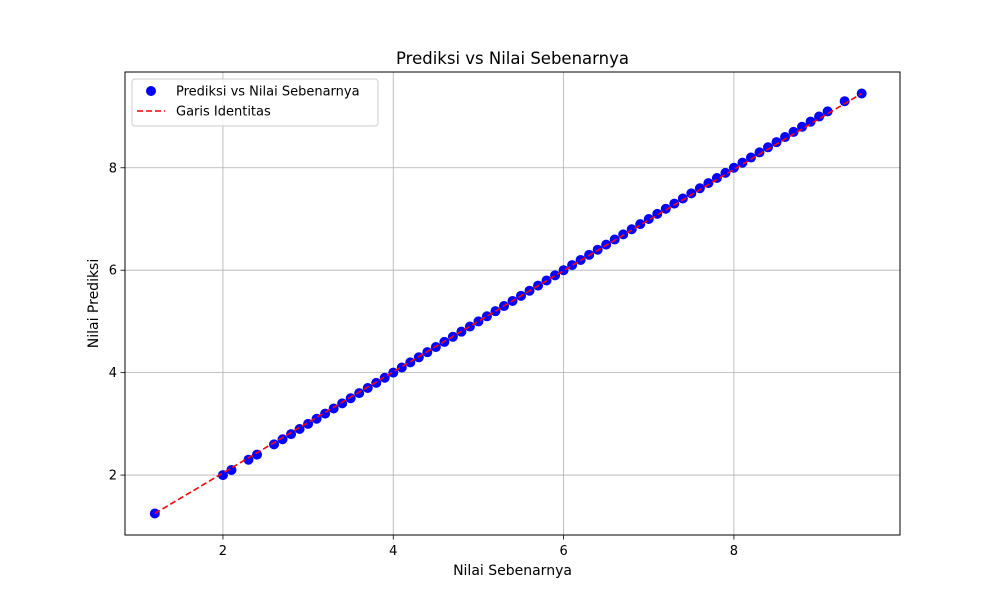  Describe the element at coordinates (113, 271) in the screenshot. I see `y-tick-label-6: 6` at that location.